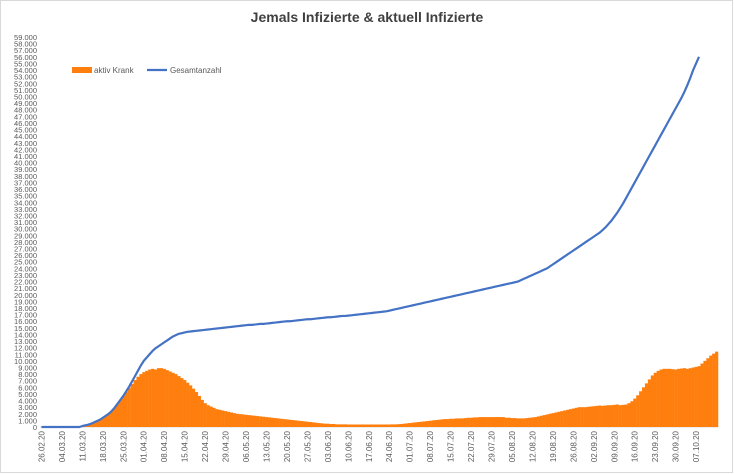 This screenshot has height=474, width=734. I want to click on x-tick-label: 05.08.20, so click(512, 446).